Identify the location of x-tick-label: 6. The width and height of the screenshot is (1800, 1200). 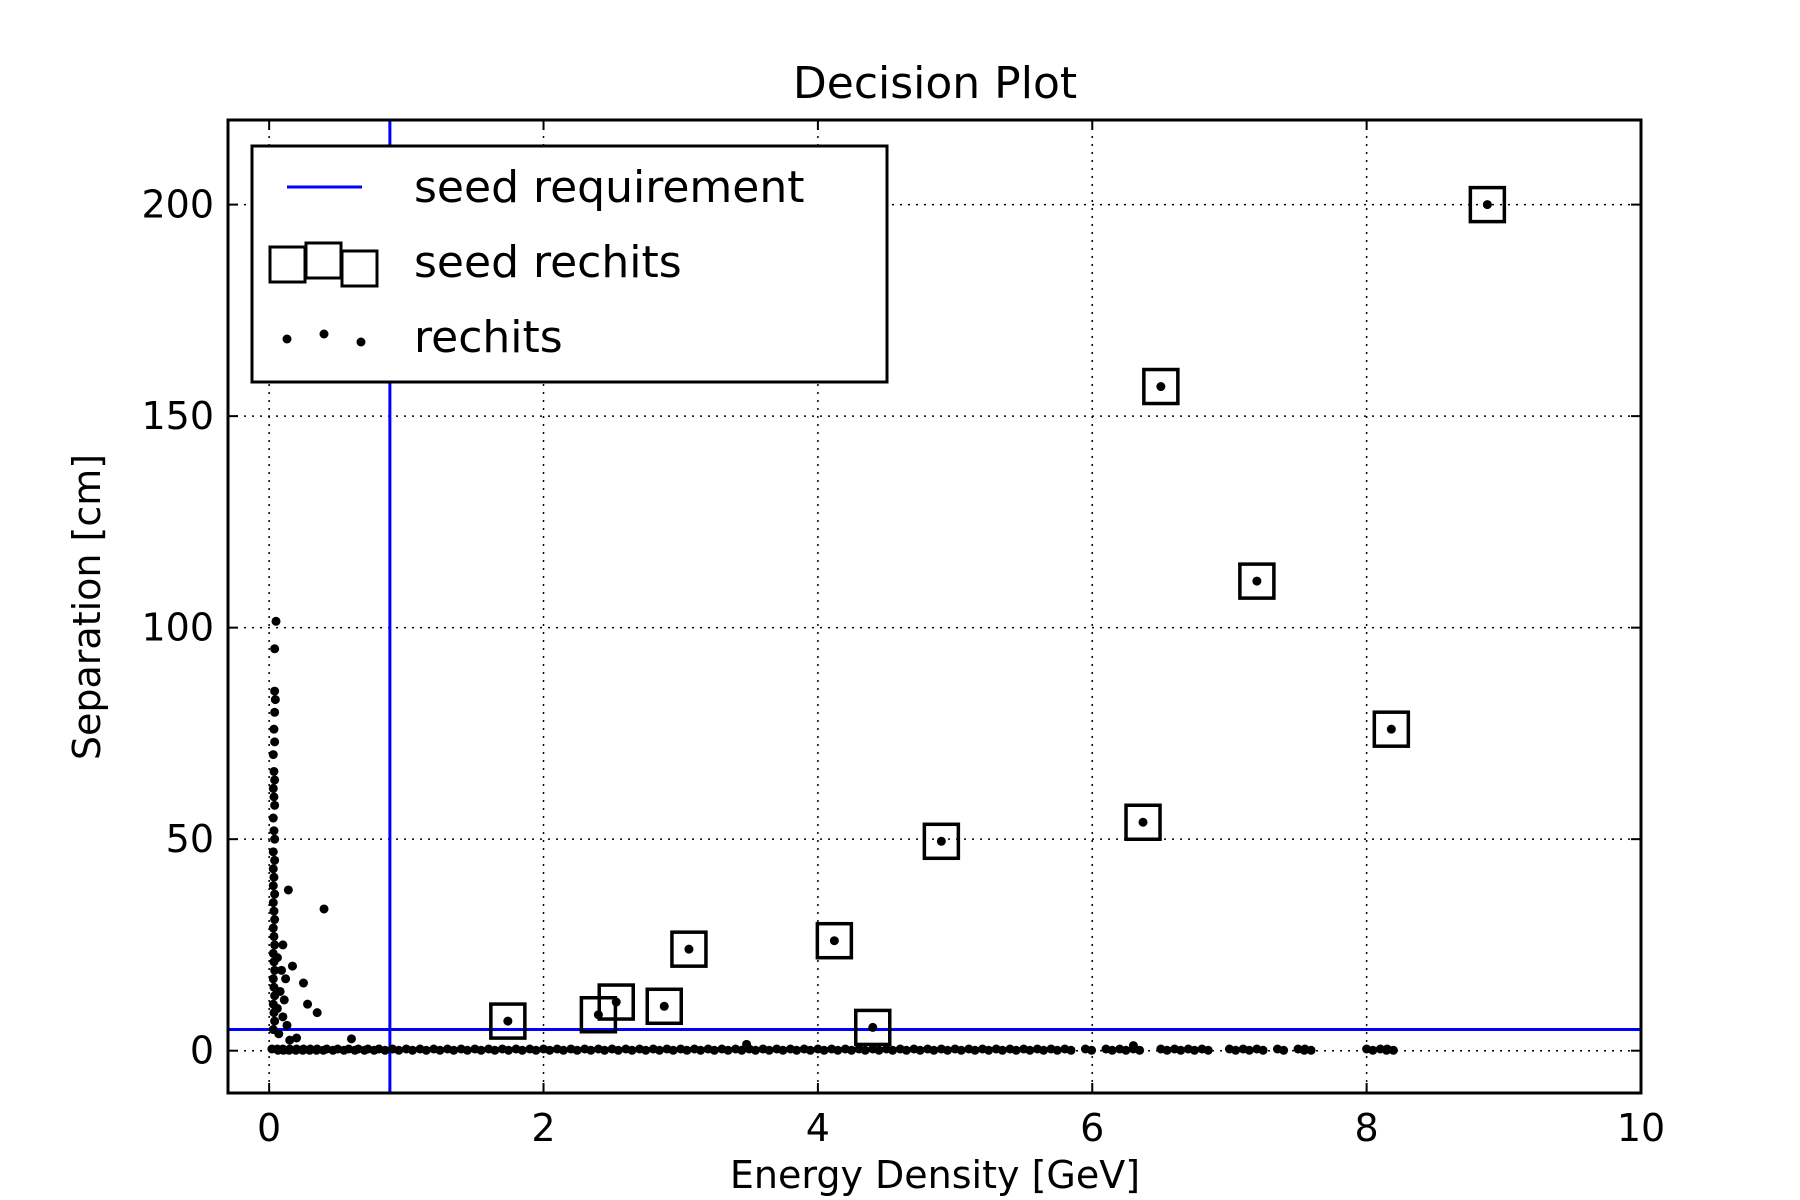
(1092, 1128).